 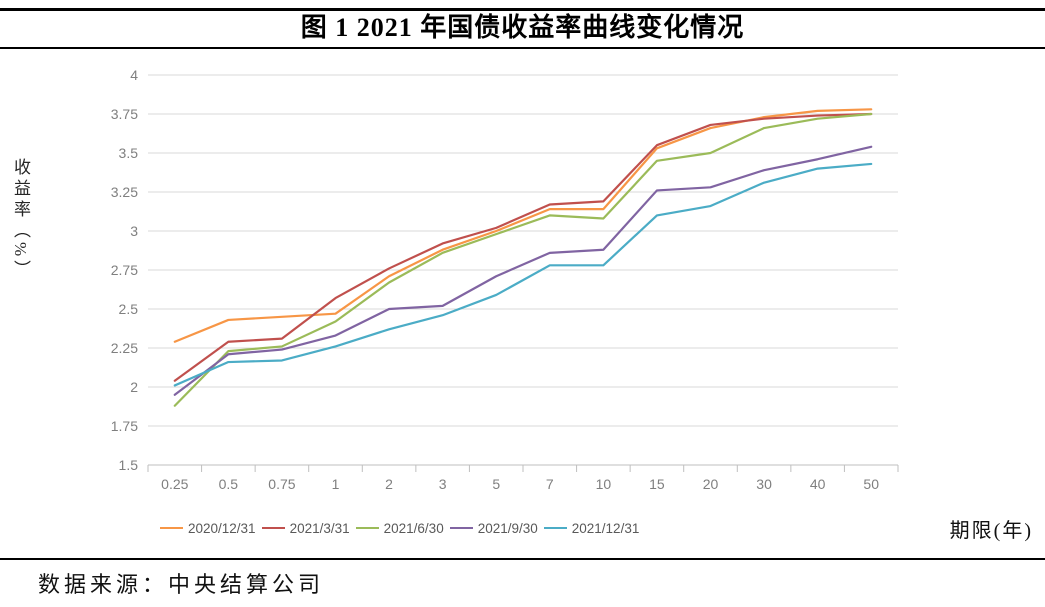 I want to click on legend-label: 2021/12/31, so click(x=605, y=528).